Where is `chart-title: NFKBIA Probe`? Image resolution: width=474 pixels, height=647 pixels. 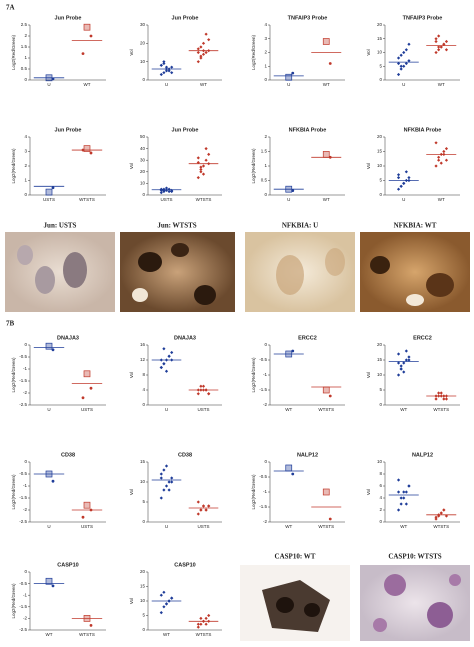 chart-title: NFKBIA Probe is located at coordinates (308, 130).